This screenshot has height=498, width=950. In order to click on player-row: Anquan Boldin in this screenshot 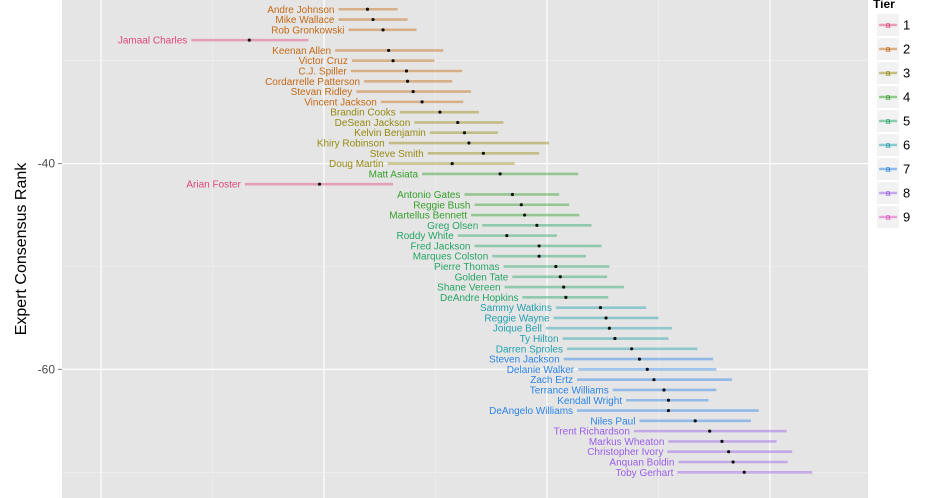, I will do `click(698, 462)`.